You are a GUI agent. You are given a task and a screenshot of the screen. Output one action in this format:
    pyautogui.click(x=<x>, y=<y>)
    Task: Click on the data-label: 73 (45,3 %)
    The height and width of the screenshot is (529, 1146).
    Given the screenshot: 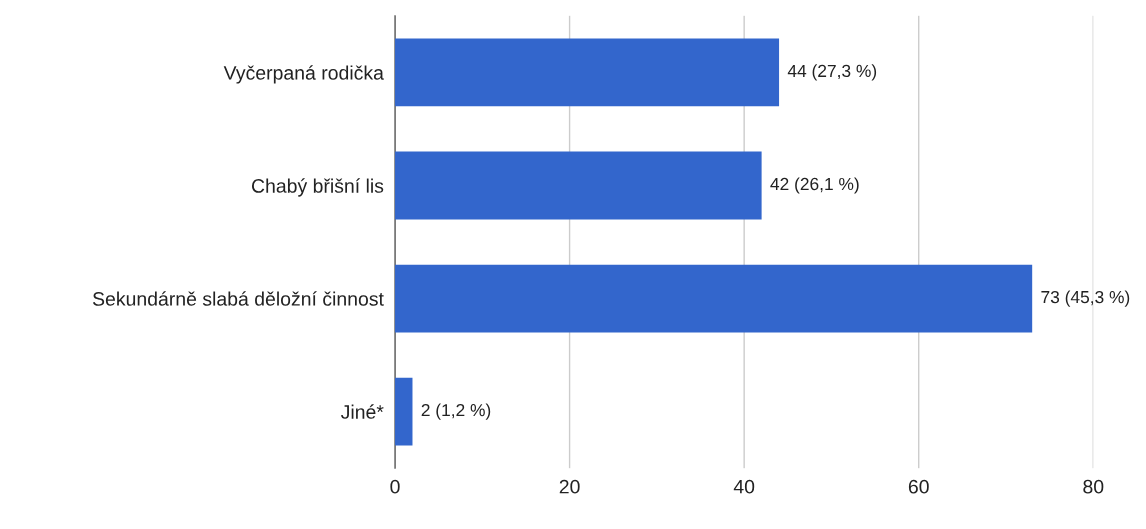 What is the action you would take?
    pyautogui.click(x=1085, y=298)
    